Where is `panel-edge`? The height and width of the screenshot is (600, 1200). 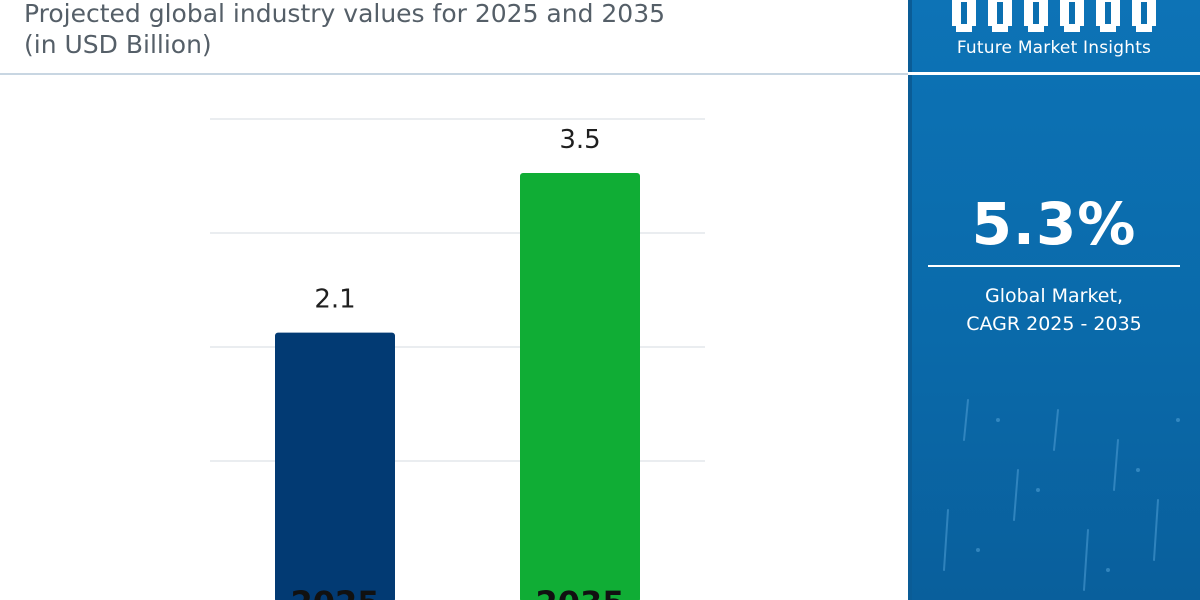
panel-edge is located at coordinates (910, 300).